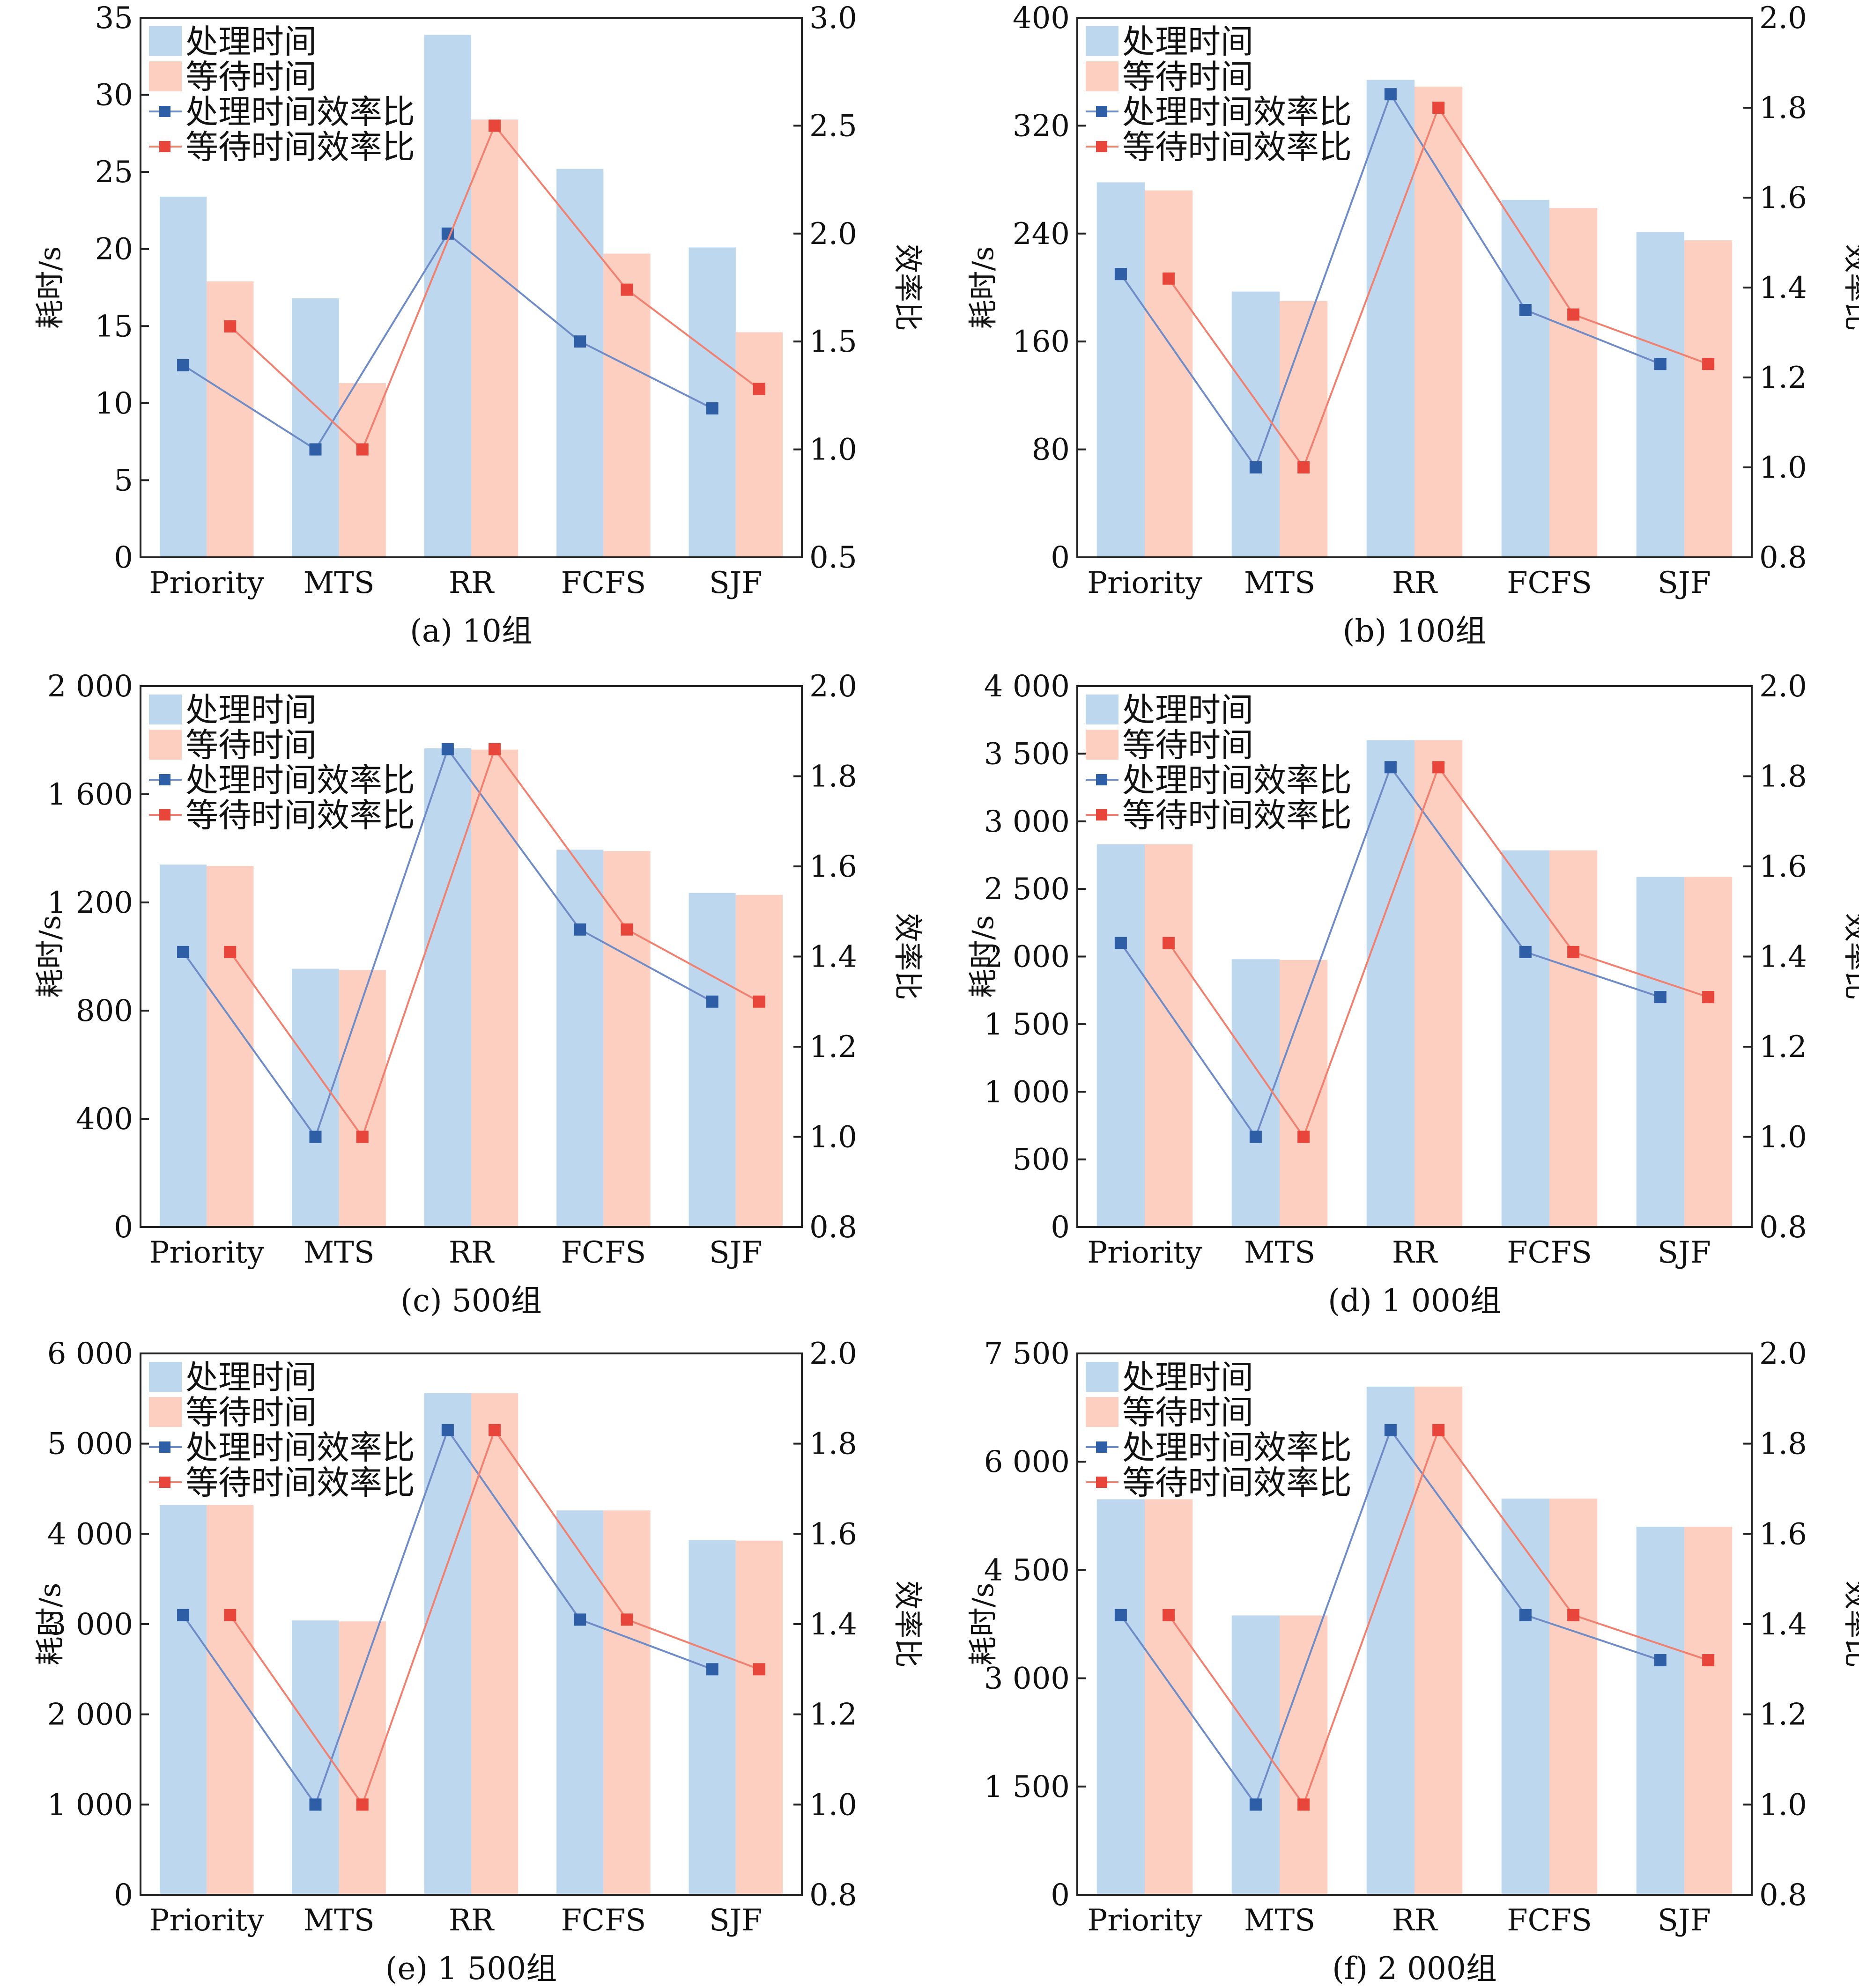 This screenshot has height=1988, width=1859. What do you see at coordinates (580, 1703) in the screenshot?
I see `bar-processing-fcfs` at bounding box center [580, 1703].